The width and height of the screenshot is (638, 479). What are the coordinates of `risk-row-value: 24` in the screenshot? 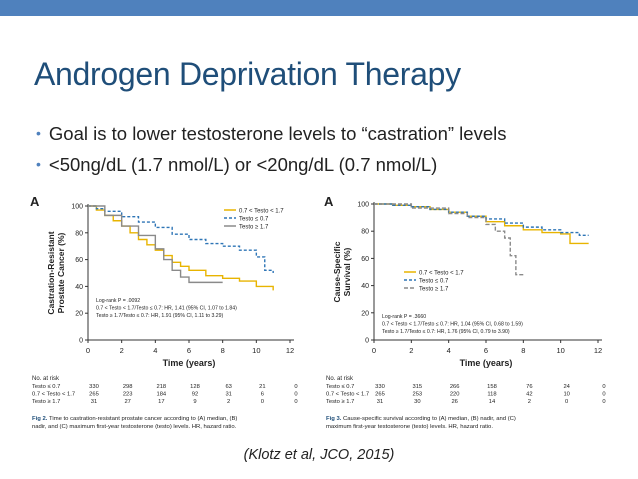 It's located at (566, 387).